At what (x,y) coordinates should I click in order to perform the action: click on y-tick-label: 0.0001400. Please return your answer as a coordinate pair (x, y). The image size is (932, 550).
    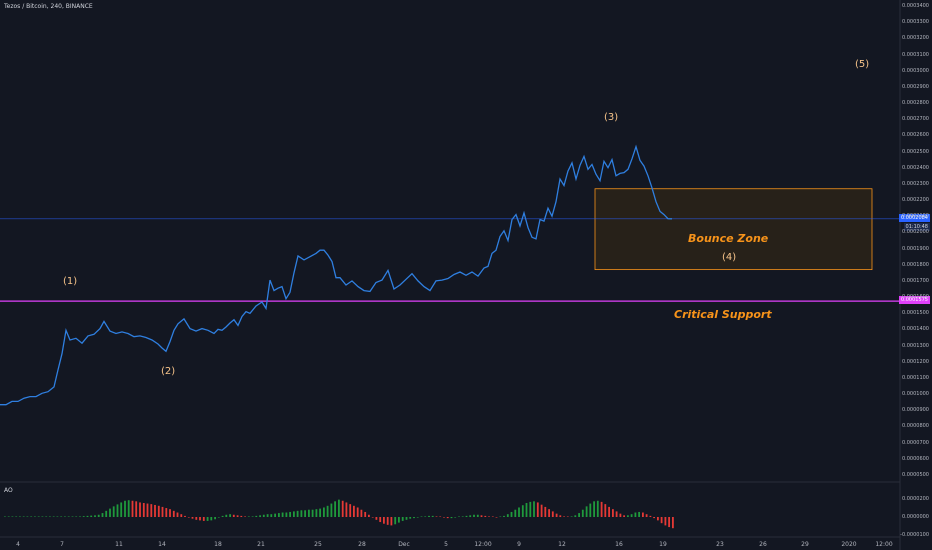
    Looking at the image, I should click on (915, 329).